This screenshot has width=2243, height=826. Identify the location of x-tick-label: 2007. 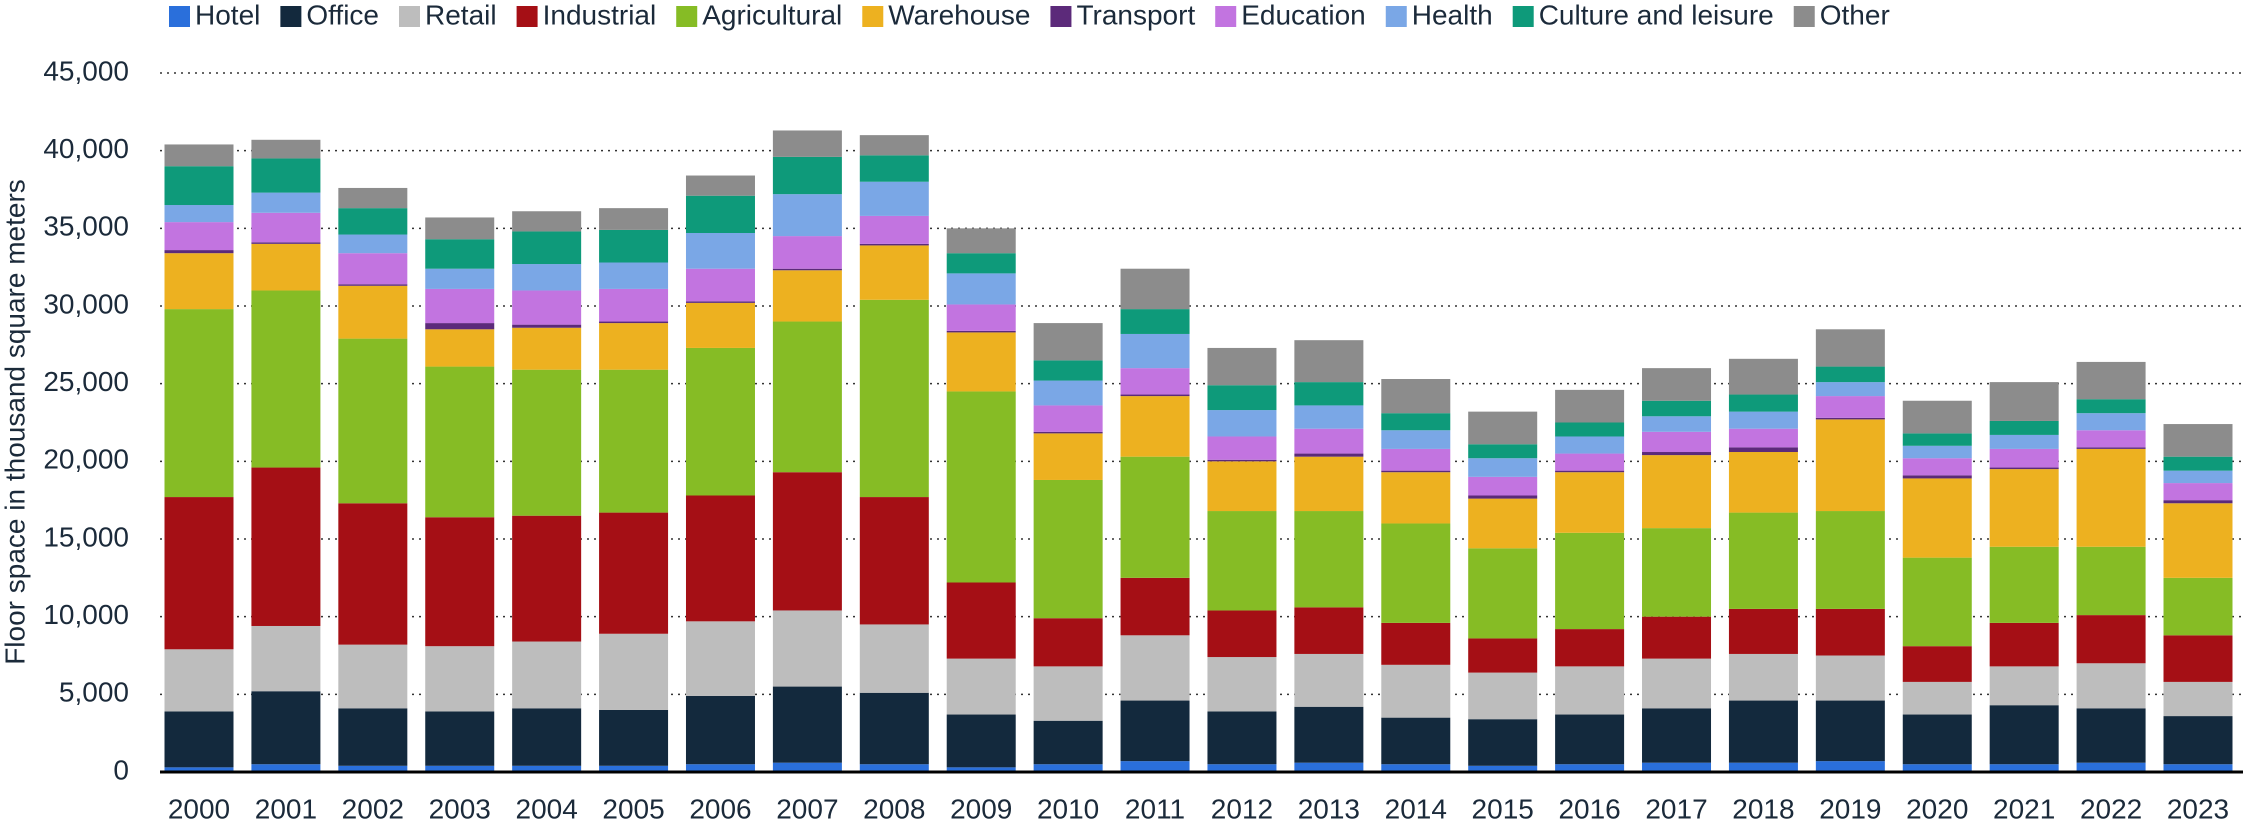
(807, 808).